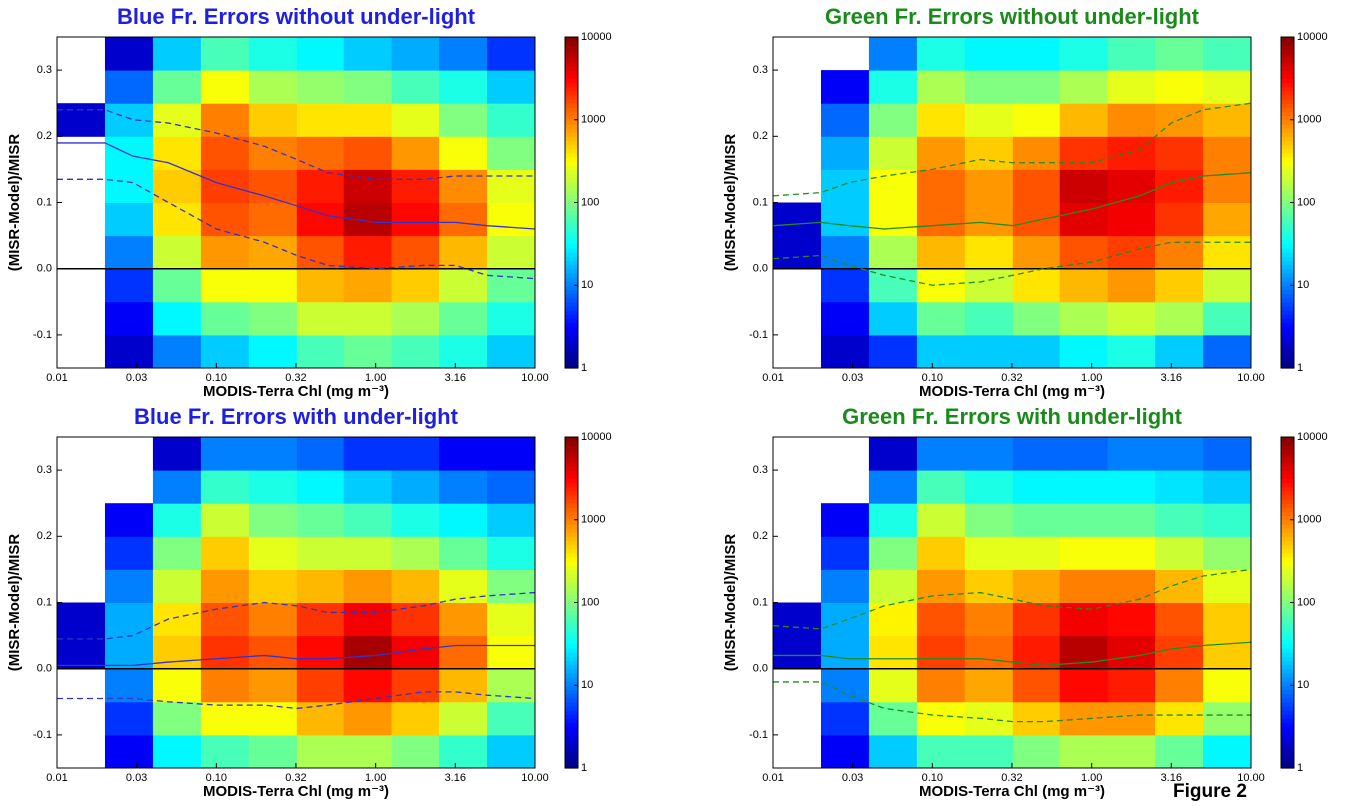 The image size is (1355, 807). Describe the element at coordinates (1012, 702) in the screenshot. I see `series-line` at that location.